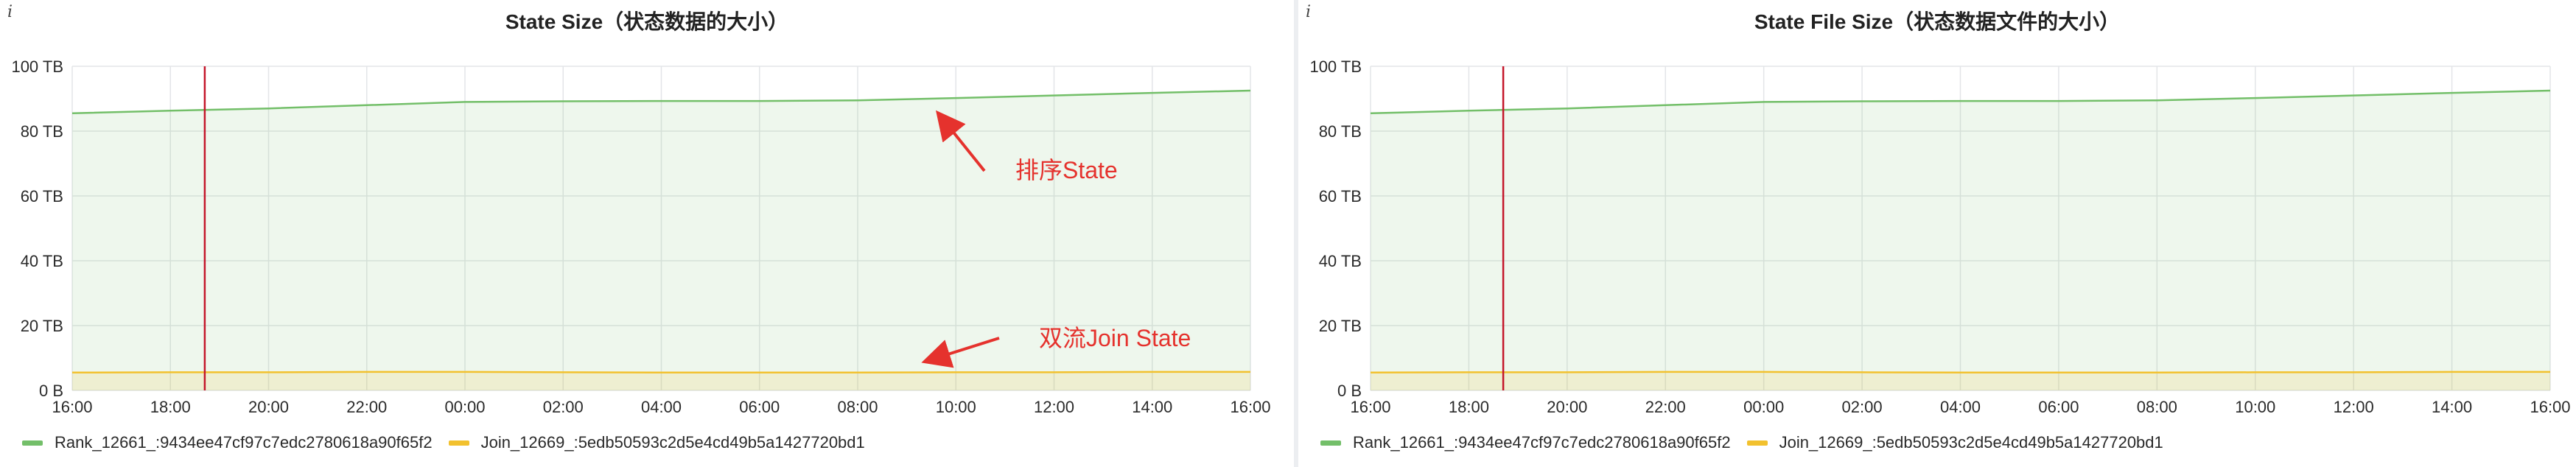 The width and height of the screenshot is (2576, 467). Describe the element at coordinates (1296, 233) in the screenshot. I see `panel-divider` at that location.